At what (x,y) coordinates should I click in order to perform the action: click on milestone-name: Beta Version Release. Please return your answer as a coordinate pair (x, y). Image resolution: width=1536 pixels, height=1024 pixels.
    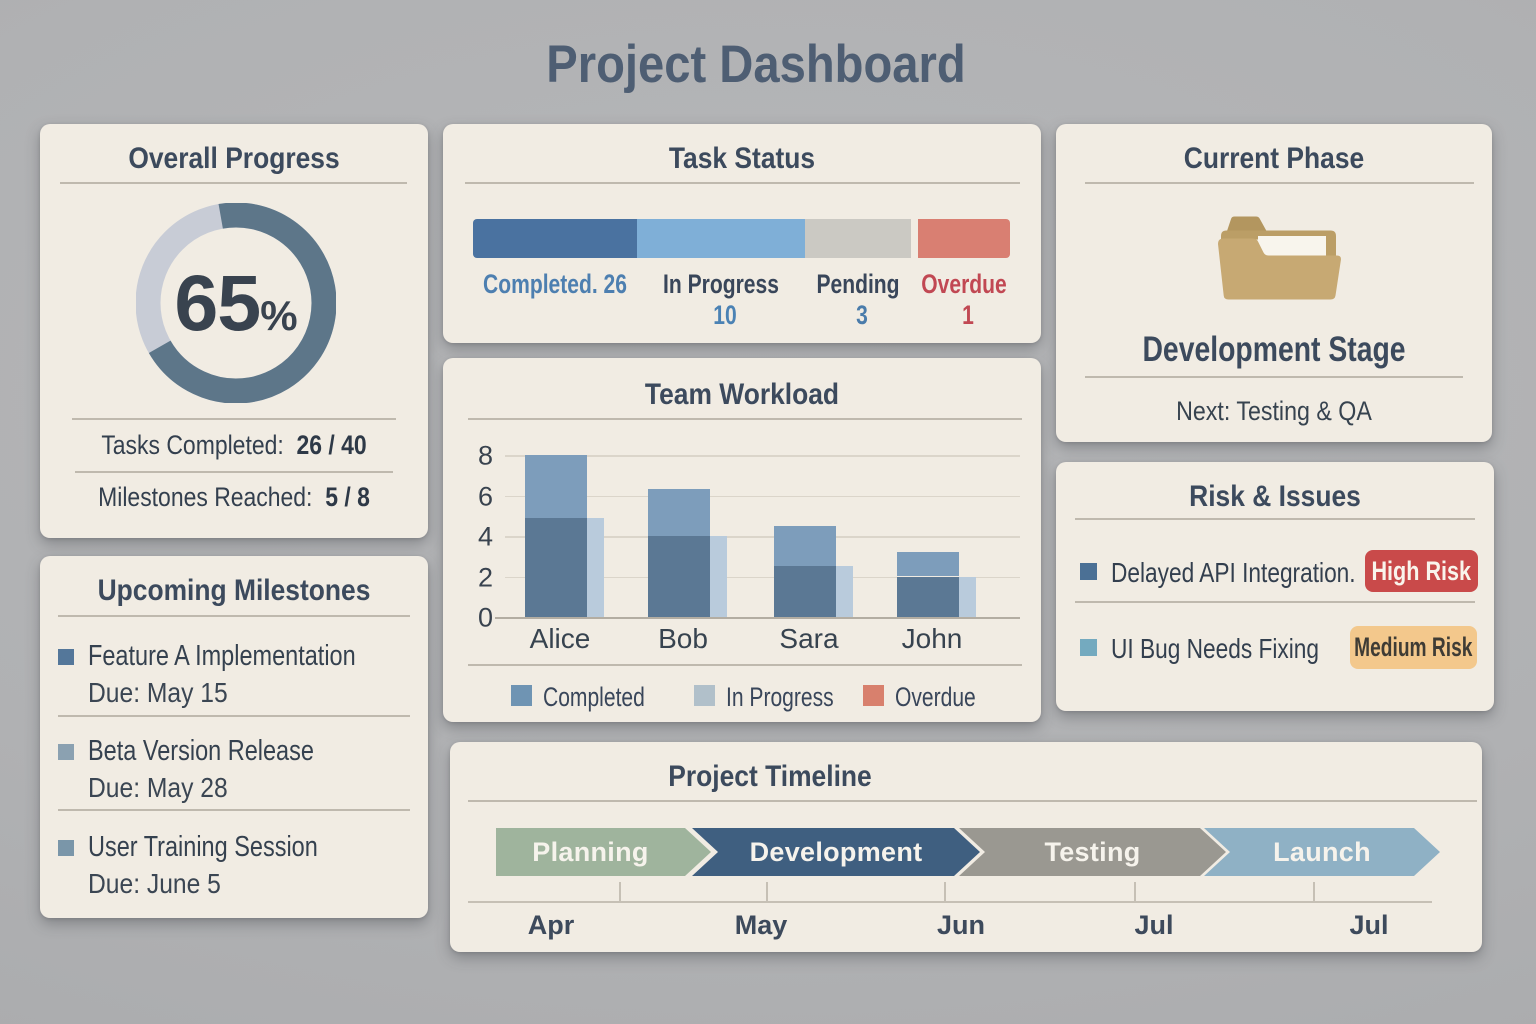
    Looking at the image, I should click on (201, 751).